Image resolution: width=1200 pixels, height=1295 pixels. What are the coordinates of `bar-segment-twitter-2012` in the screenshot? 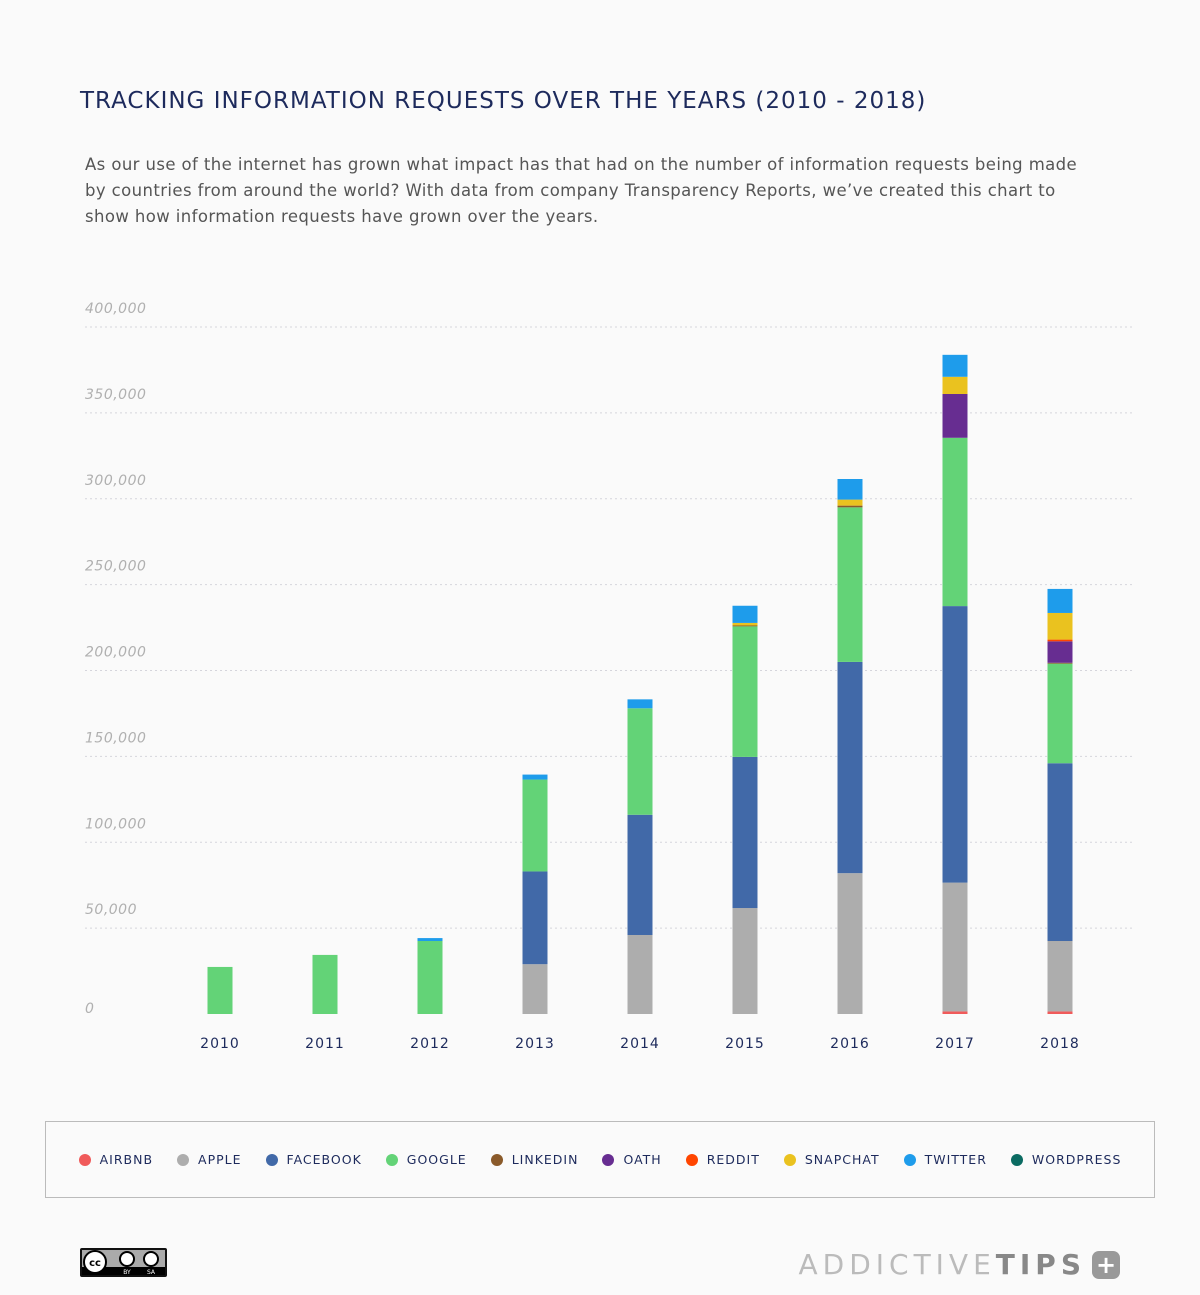 It's located at (430, 940).